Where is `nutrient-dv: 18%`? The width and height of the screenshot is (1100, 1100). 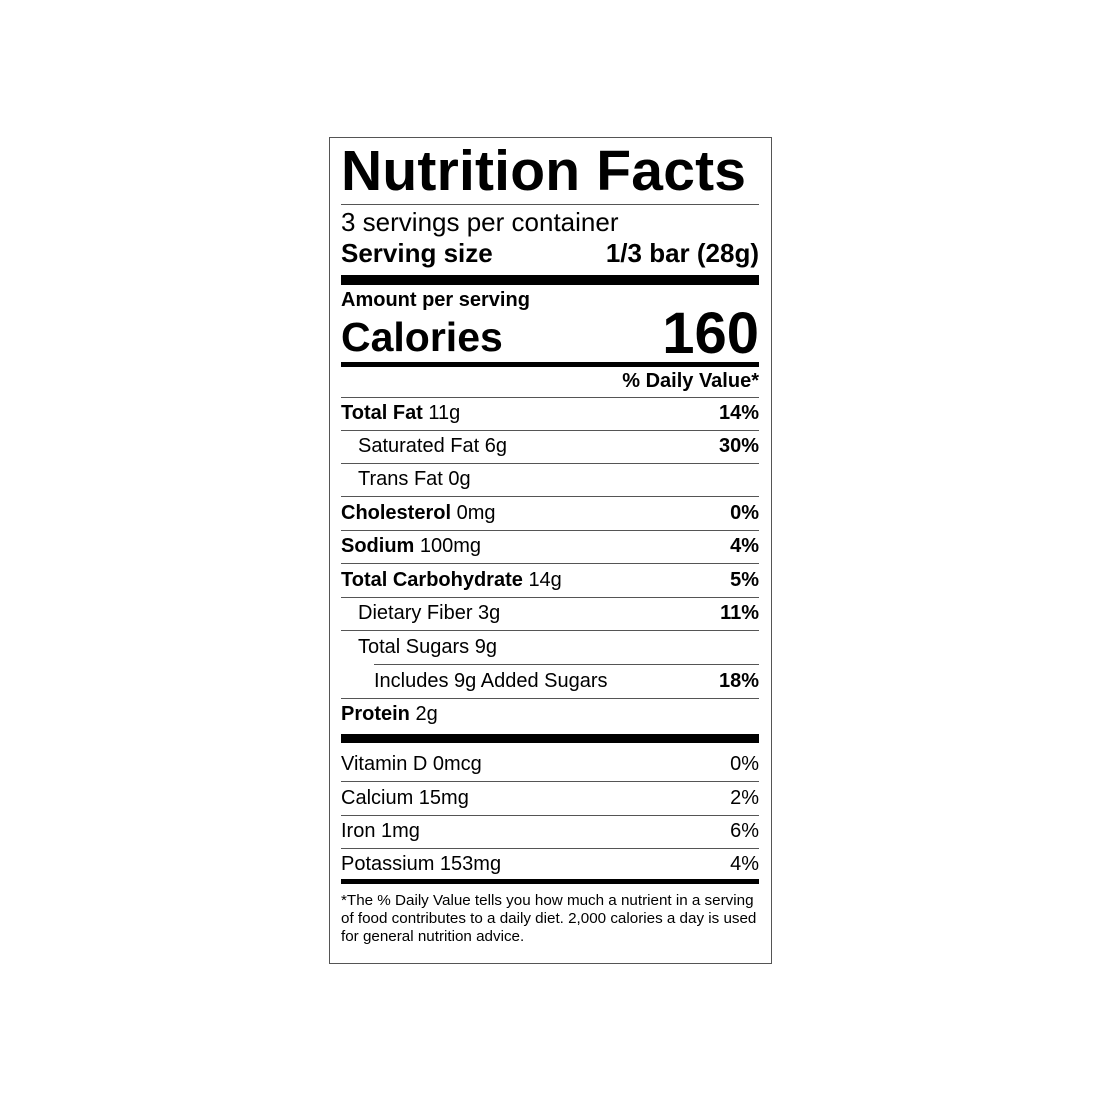
nutrient-dv: 18% is located at coordinates (738, 681).